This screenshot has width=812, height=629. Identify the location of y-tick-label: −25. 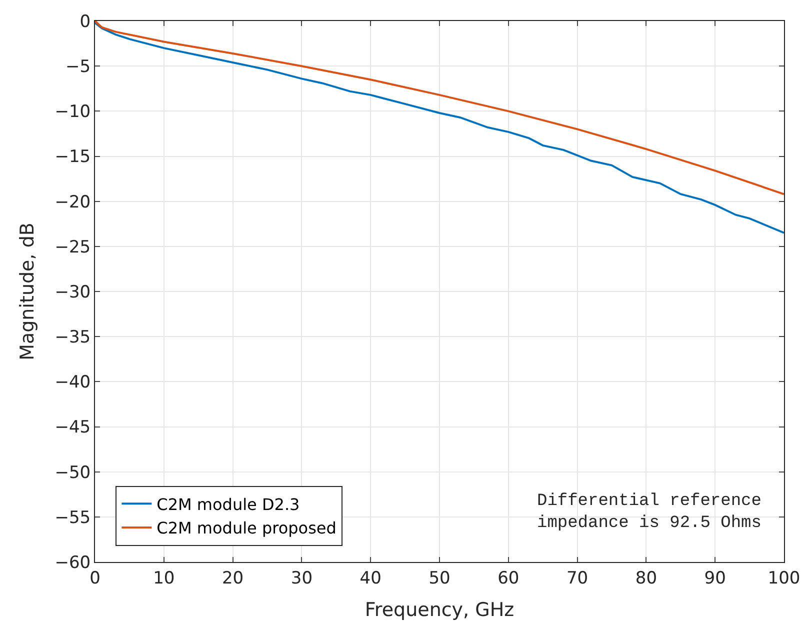
(72, 247).